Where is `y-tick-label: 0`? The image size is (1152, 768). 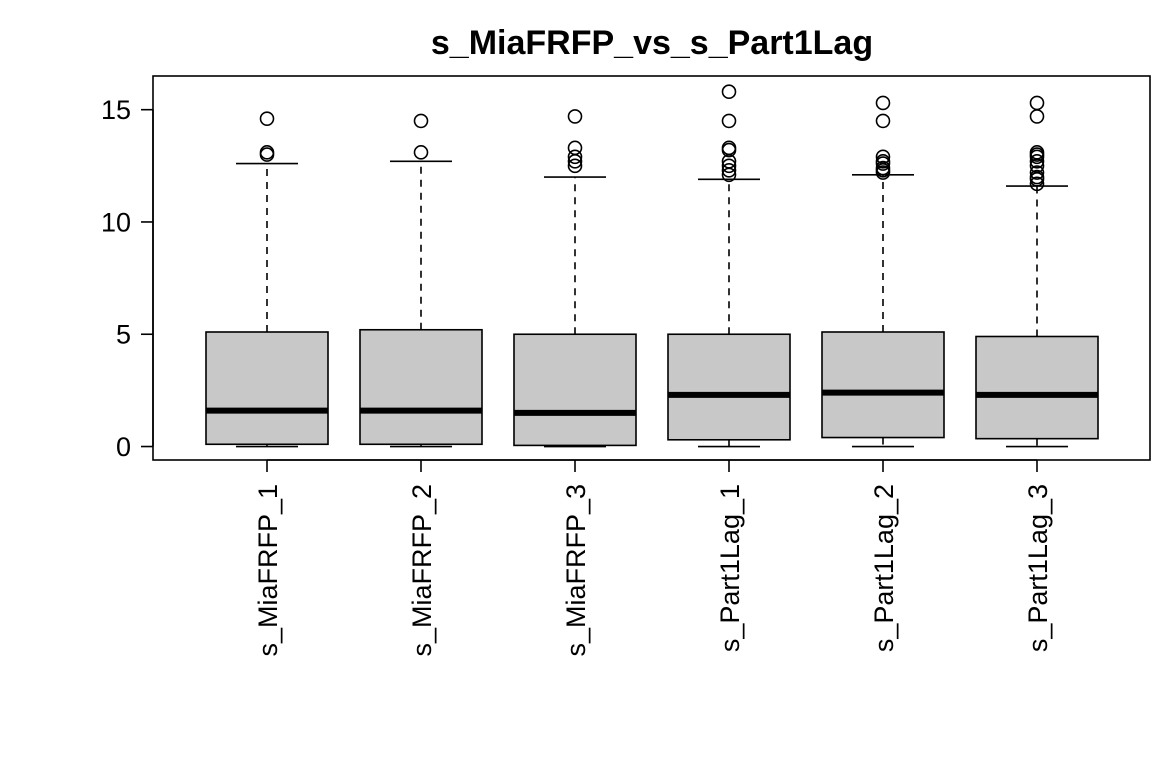 y-tick-label: 0 is located at coordinates (123, 447).